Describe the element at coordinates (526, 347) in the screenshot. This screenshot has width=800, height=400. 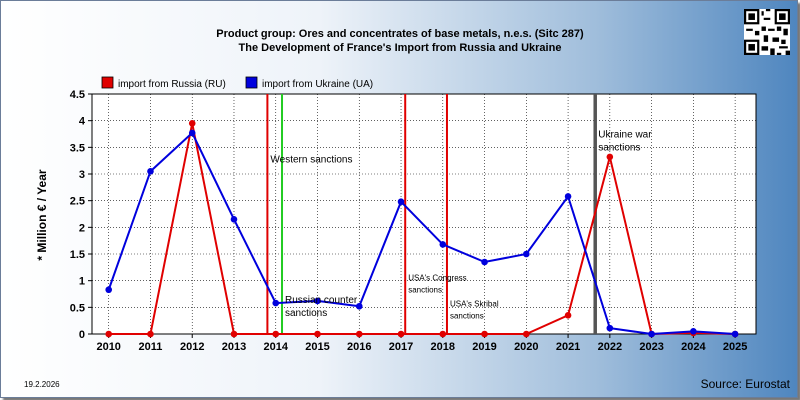
I see `x-tick-label: 2020` at that location.